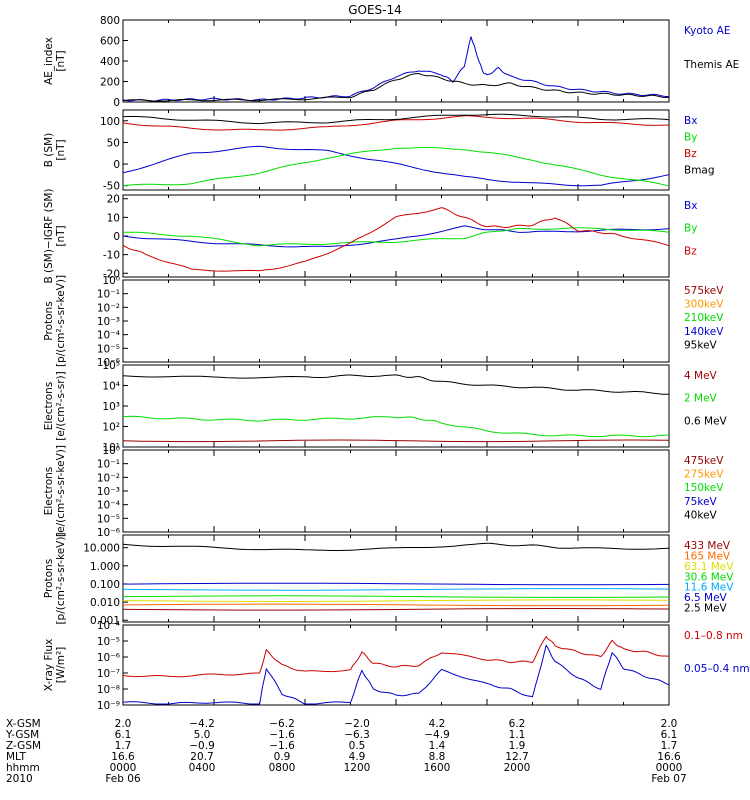 The width and height of the screenshot is (750, 800). What do you see at coordinates (713, 636) in the screenshot?
I see `legend-entry: 0.1–0.8 nm` at bounding box center [713, 636].